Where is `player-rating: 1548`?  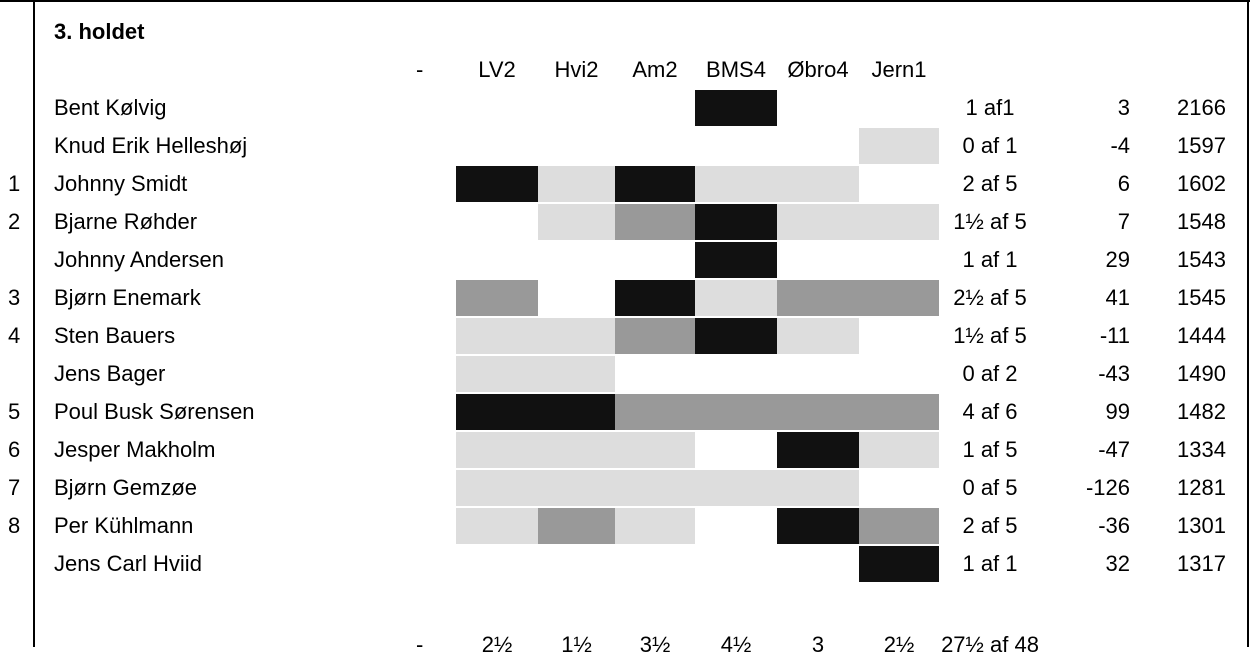 player-rating: 1548 is located at coordinates (1201, 221).